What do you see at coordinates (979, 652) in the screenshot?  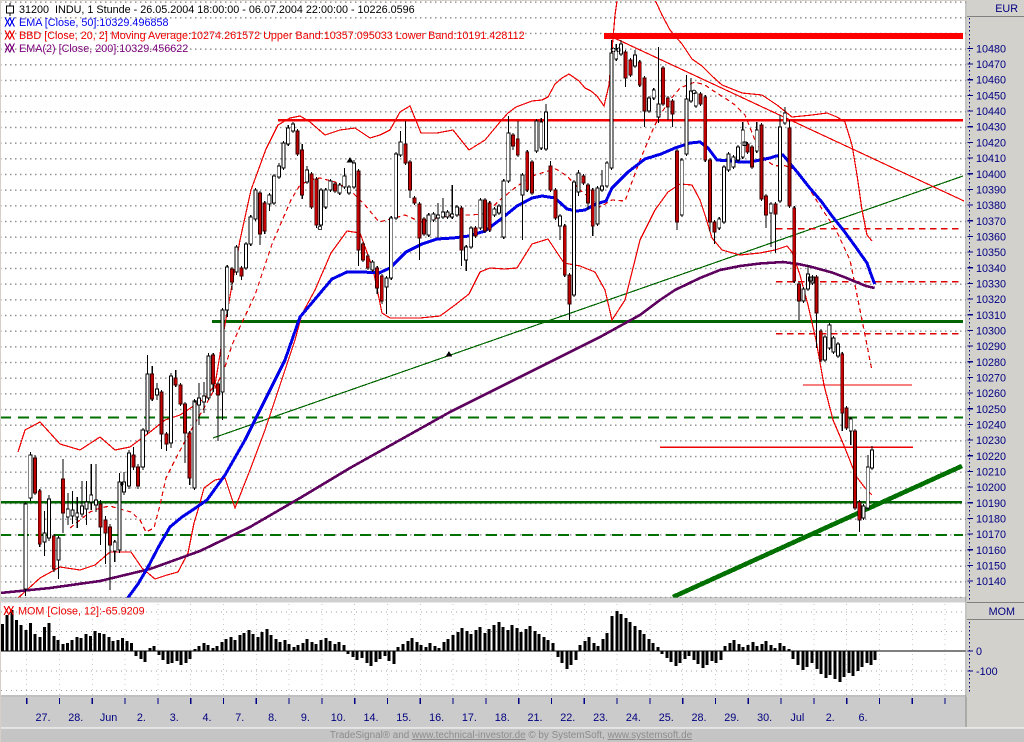 I see `svg-text: 0` at bounding box center [979, 652].